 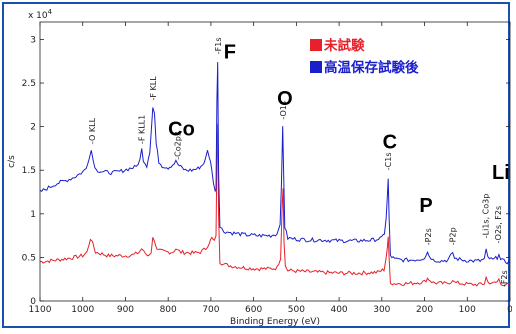 I want to click on peak-label: -Co2p3, so click(x=178, y=145).